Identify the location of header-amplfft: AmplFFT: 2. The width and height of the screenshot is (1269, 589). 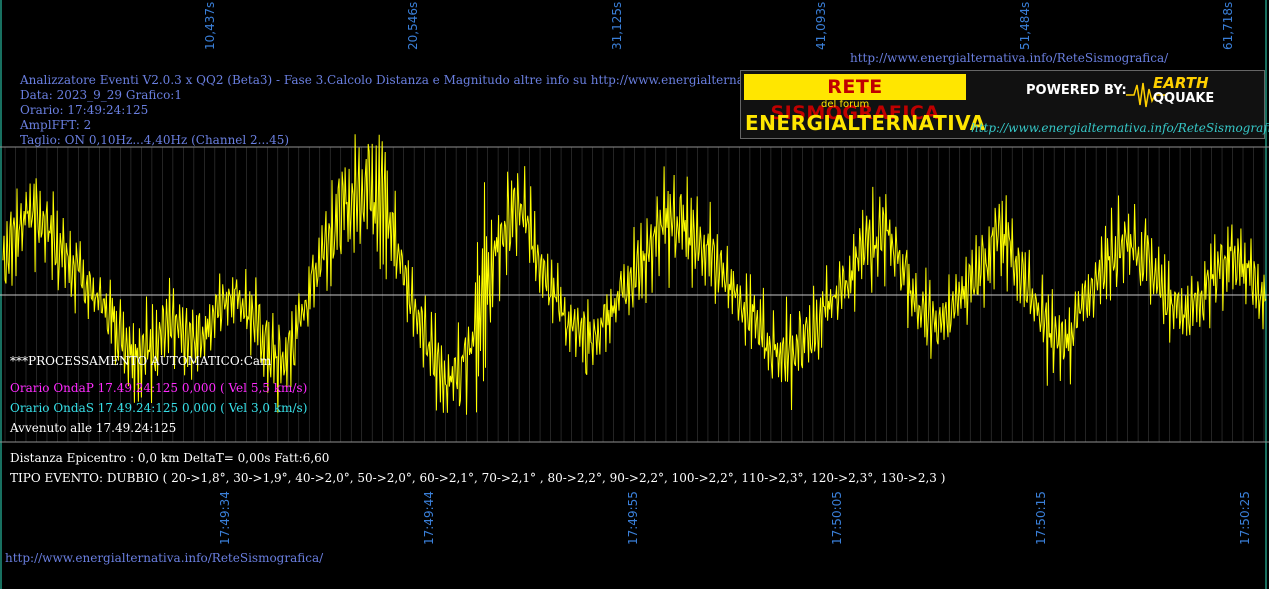
(56, 125).